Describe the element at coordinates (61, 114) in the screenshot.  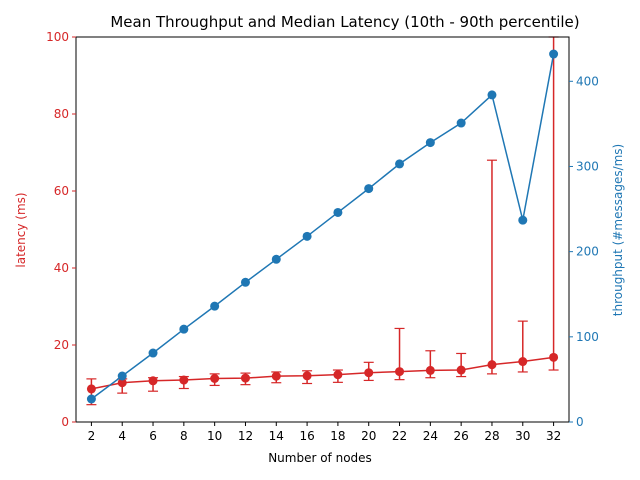
I see `left-y-tick-label: 80` at that location.